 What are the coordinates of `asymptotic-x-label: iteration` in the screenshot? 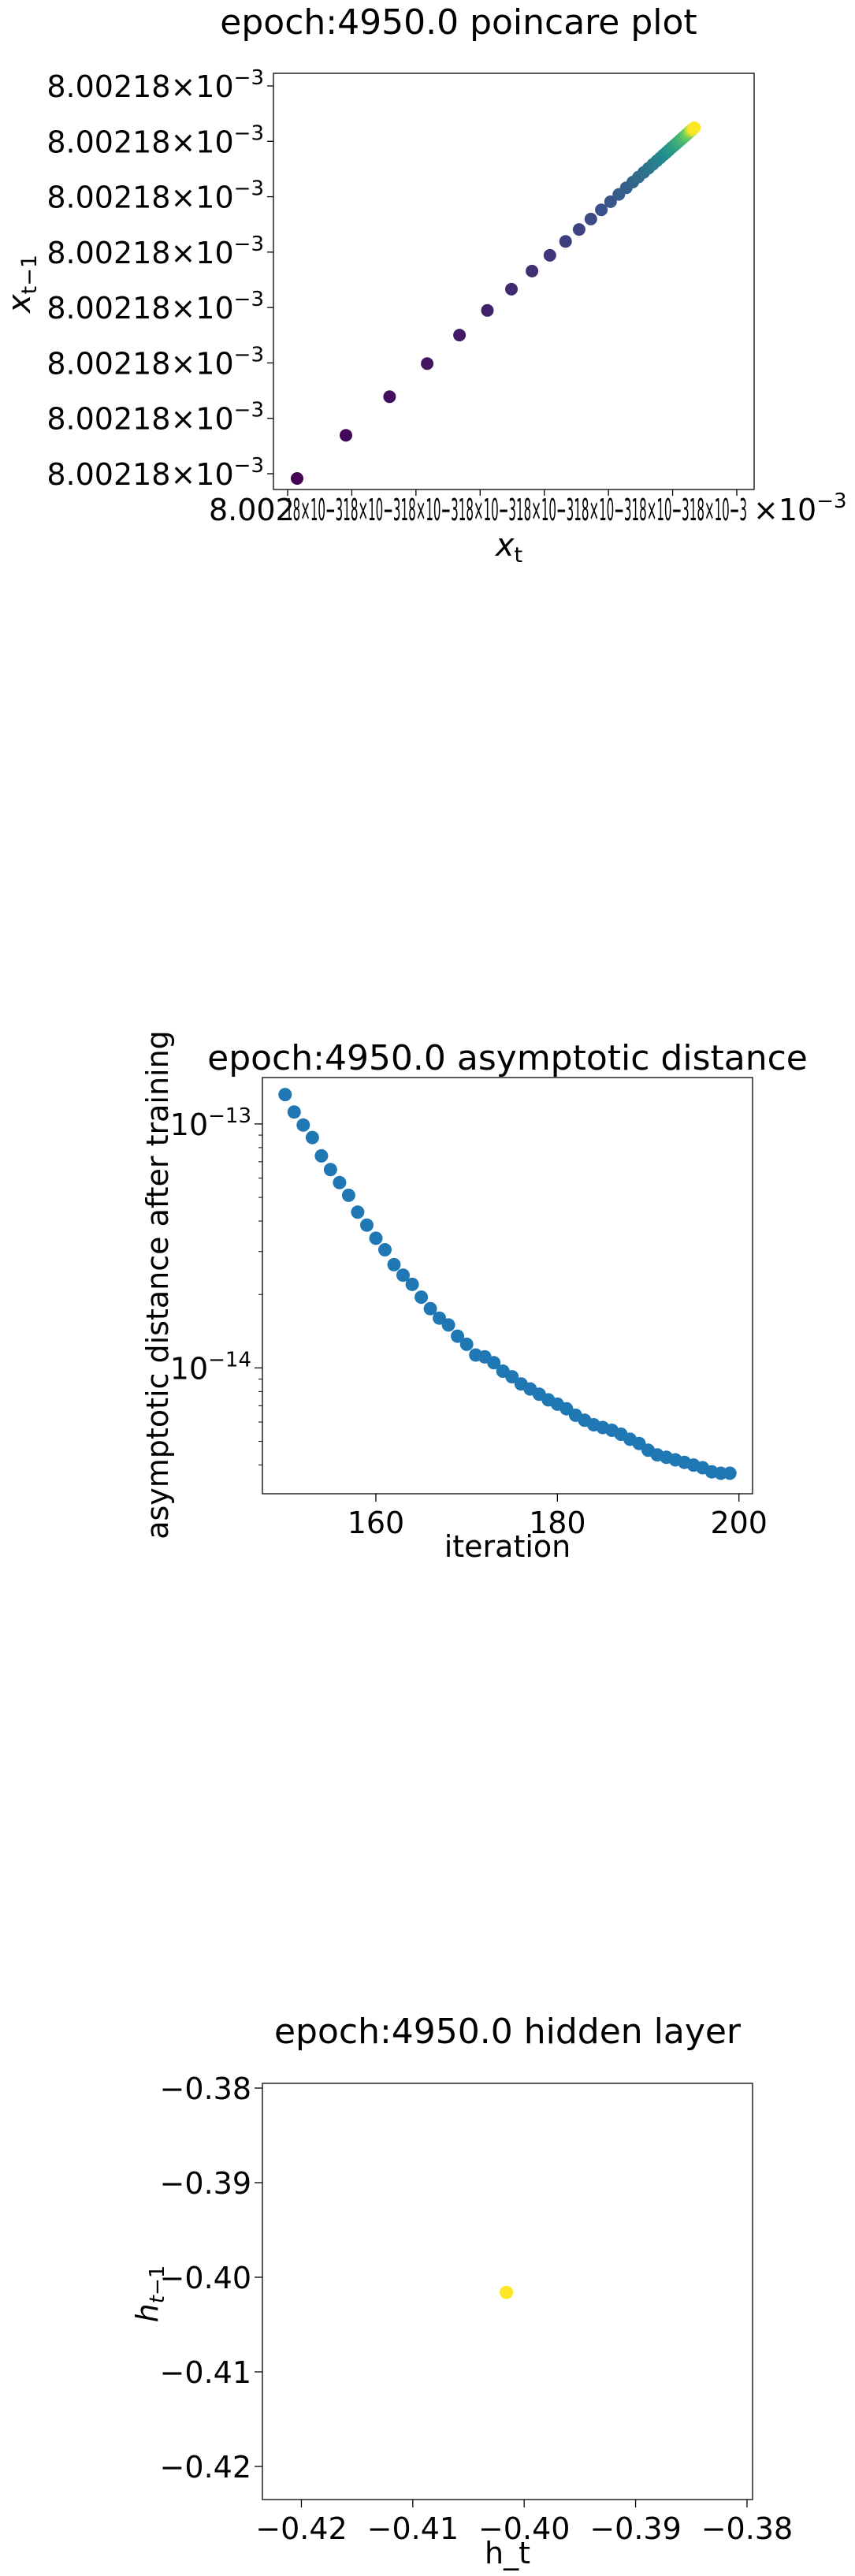 It's located at (508, 1546).